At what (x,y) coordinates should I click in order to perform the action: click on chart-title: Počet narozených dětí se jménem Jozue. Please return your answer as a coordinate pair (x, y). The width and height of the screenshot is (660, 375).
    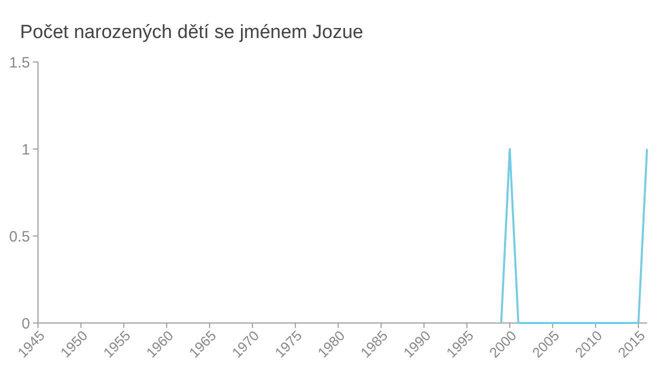
    Looking at the image, I should click on (192, 32).